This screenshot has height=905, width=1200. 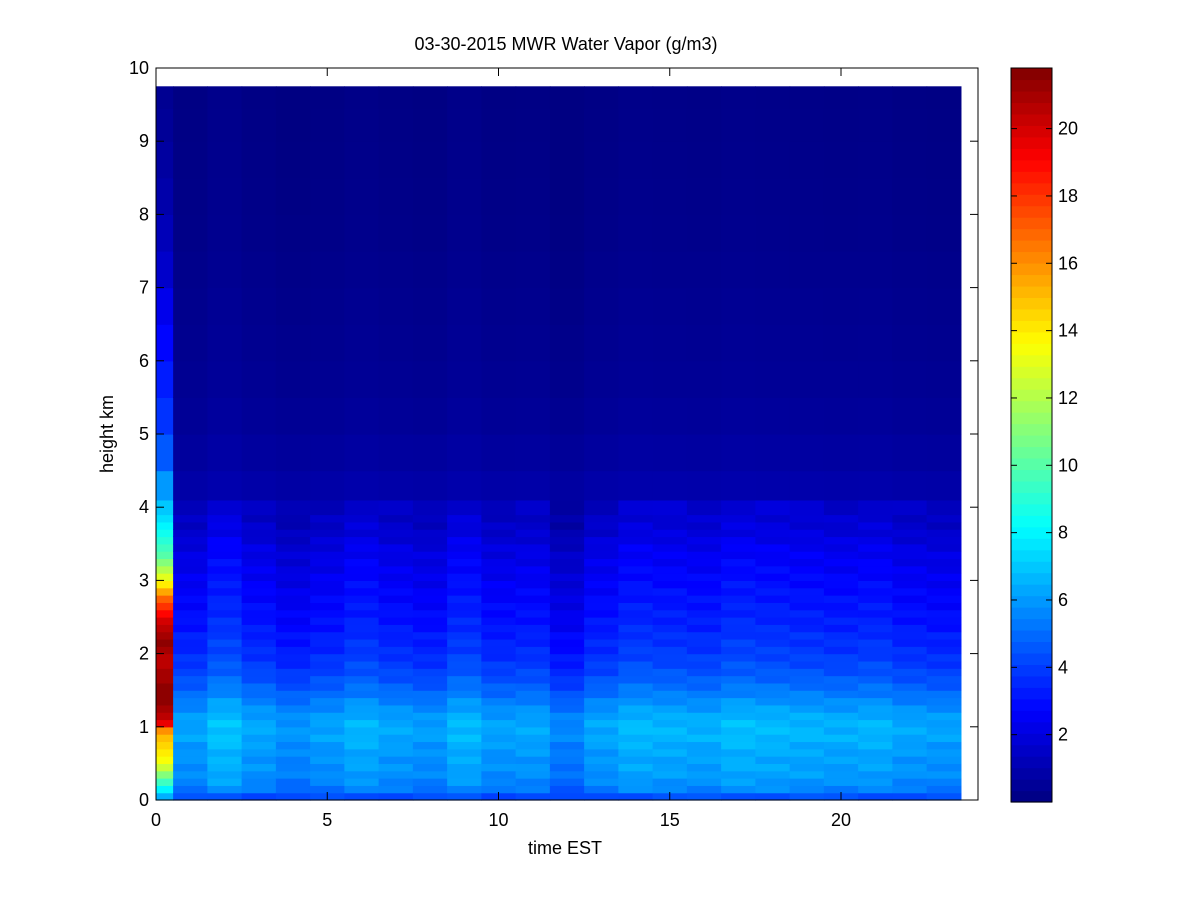 I want to click on x-tick-label: 20, so click(x=841, y=820).